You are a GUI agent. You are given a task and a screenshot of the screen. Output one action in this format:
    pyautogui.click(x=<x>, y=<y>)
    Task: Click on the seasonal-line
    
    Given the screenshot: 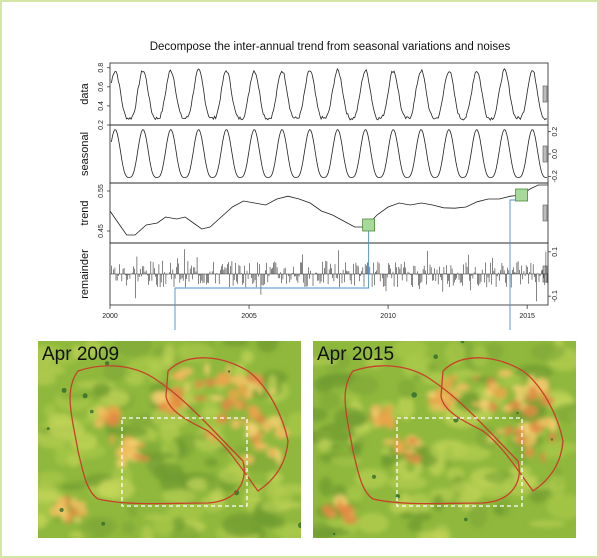 What is the action you would take?
    pyautogui.click(x=329, y=153)
    